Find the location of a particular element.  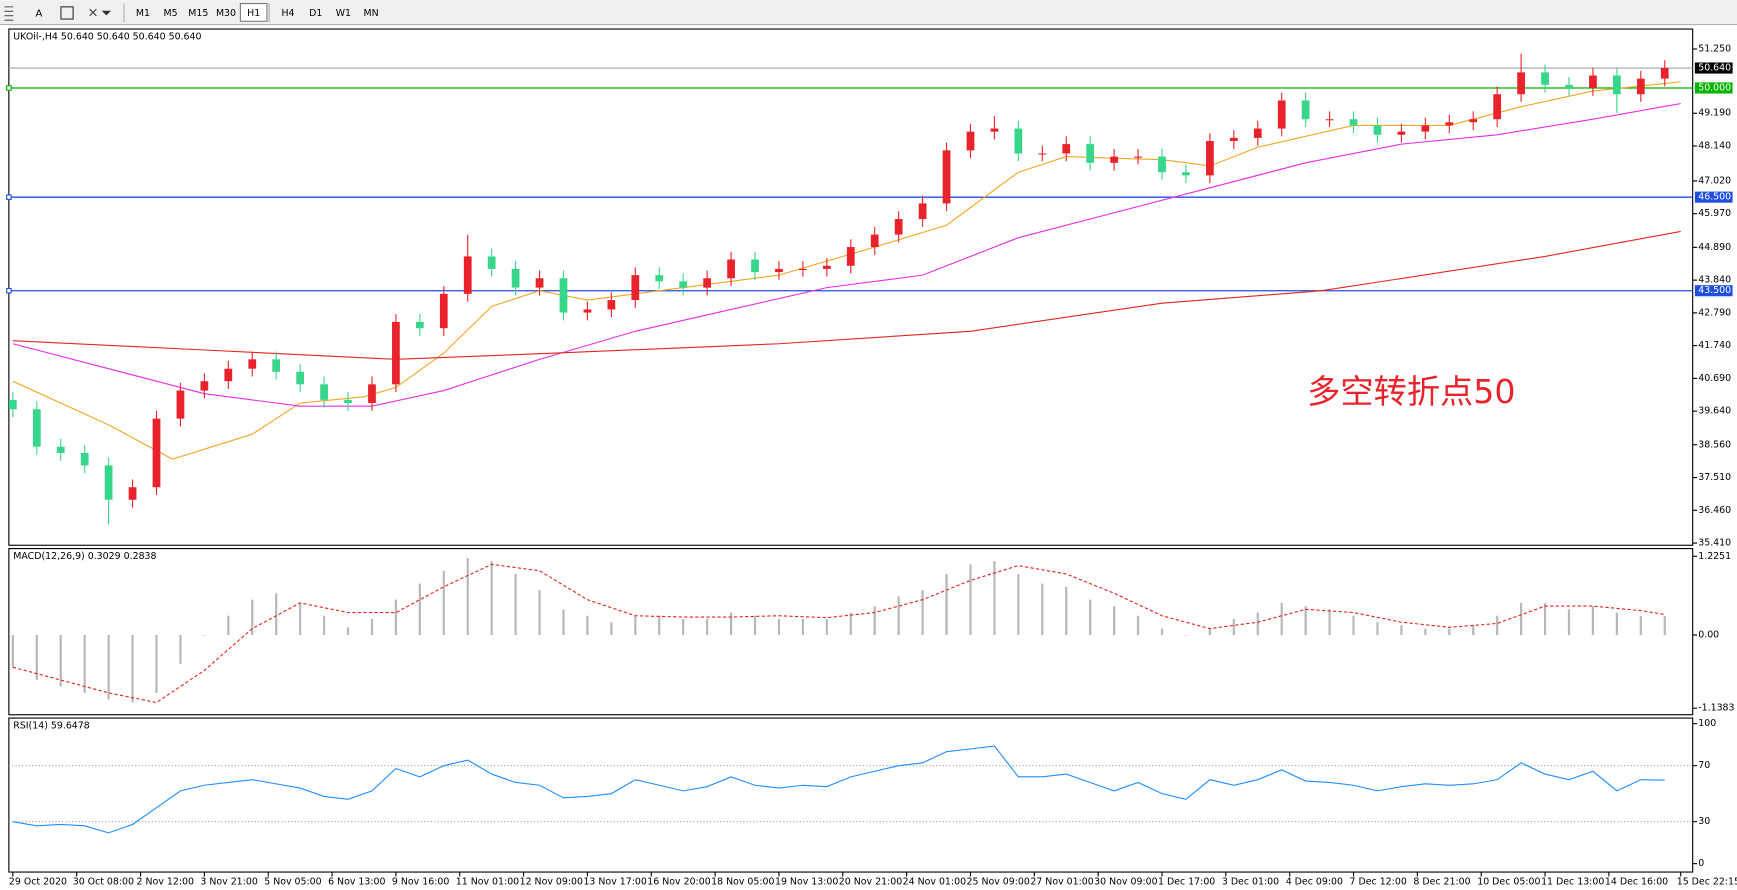

y-tick-label: 39.640 is located at coordinates (1714, 411).